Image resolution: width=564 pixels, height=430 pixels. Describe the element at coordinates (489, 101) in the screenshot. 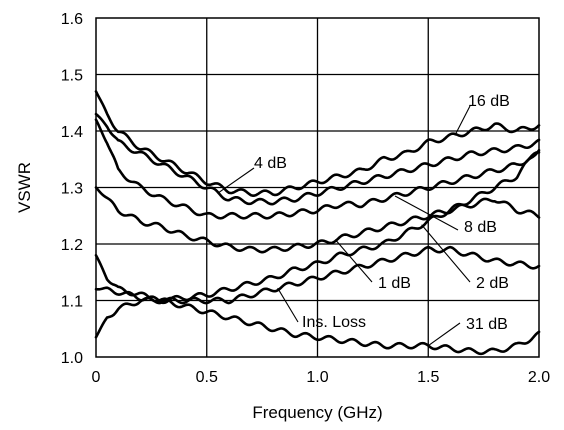

I see `annotation-16-db: 16 dB` at that location.